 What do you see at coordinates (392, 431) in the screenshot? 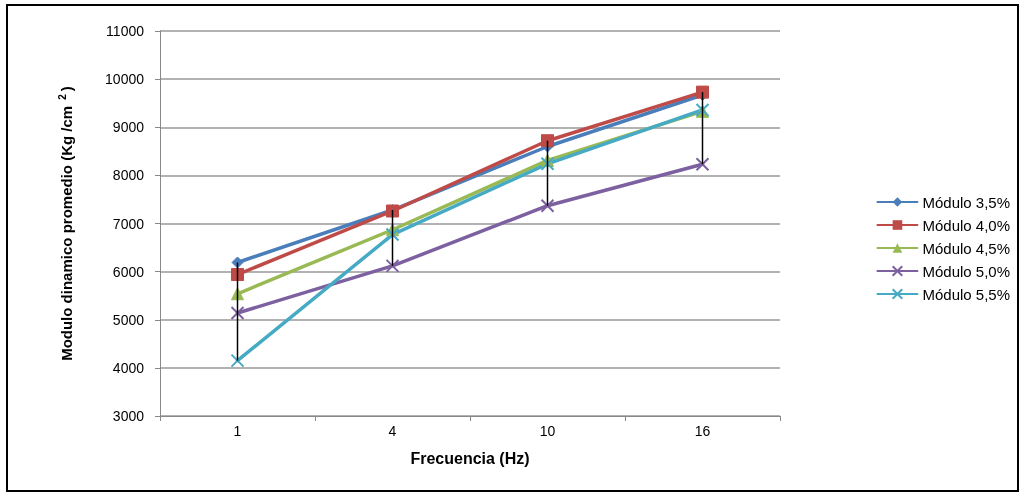
I see `x-tick-label: 4` at bounding box center [392, 431].